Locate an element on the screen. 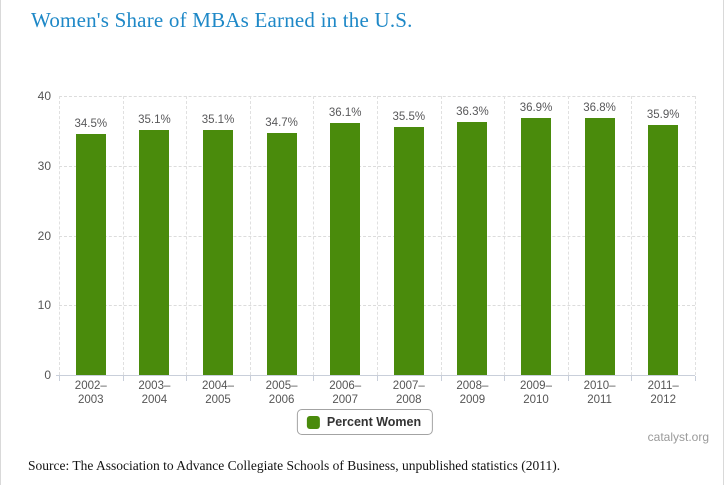  legend-label: Percent Women is located at coordinates (374, 422).